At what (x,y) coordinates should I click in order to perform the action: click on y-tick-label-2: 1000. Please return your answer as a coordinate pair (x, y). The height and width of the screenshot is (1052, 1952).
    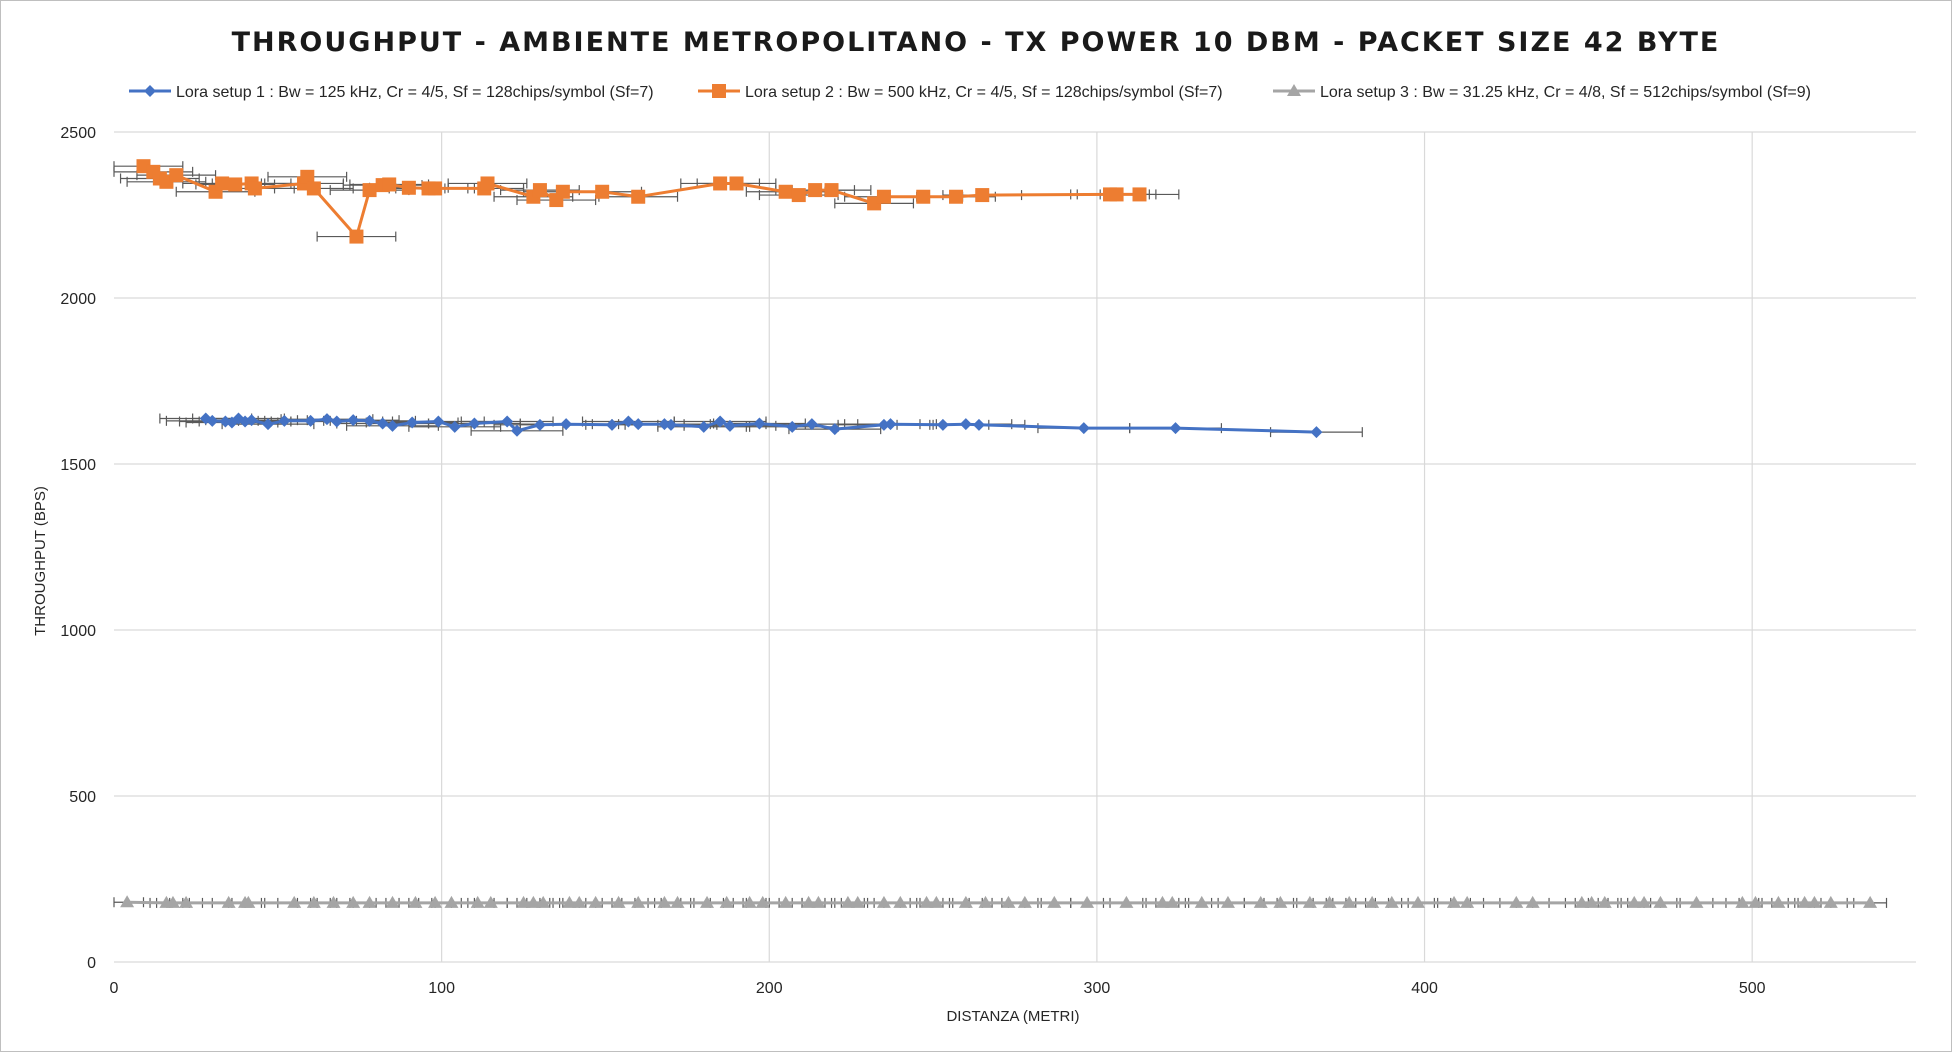
    Looking at the image, I should click on (78, 631).